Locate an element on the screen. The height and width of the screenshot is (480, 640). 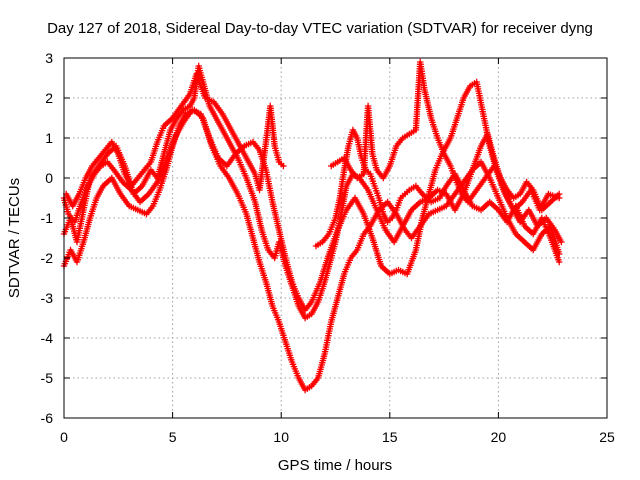
x-tick-label: 20 is located at coordinates (499, 437).